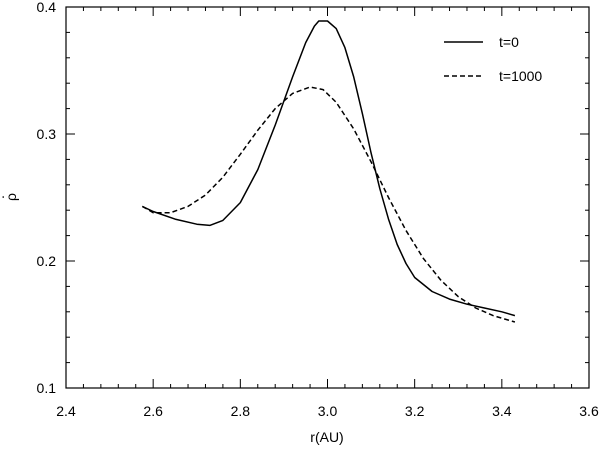 The height and width of the screenshot is (450, 600). What do you see at coordinates (47, 261) in the screenshot?
I see `y-tick-label: 0.2` at bounding box center [47, 261].